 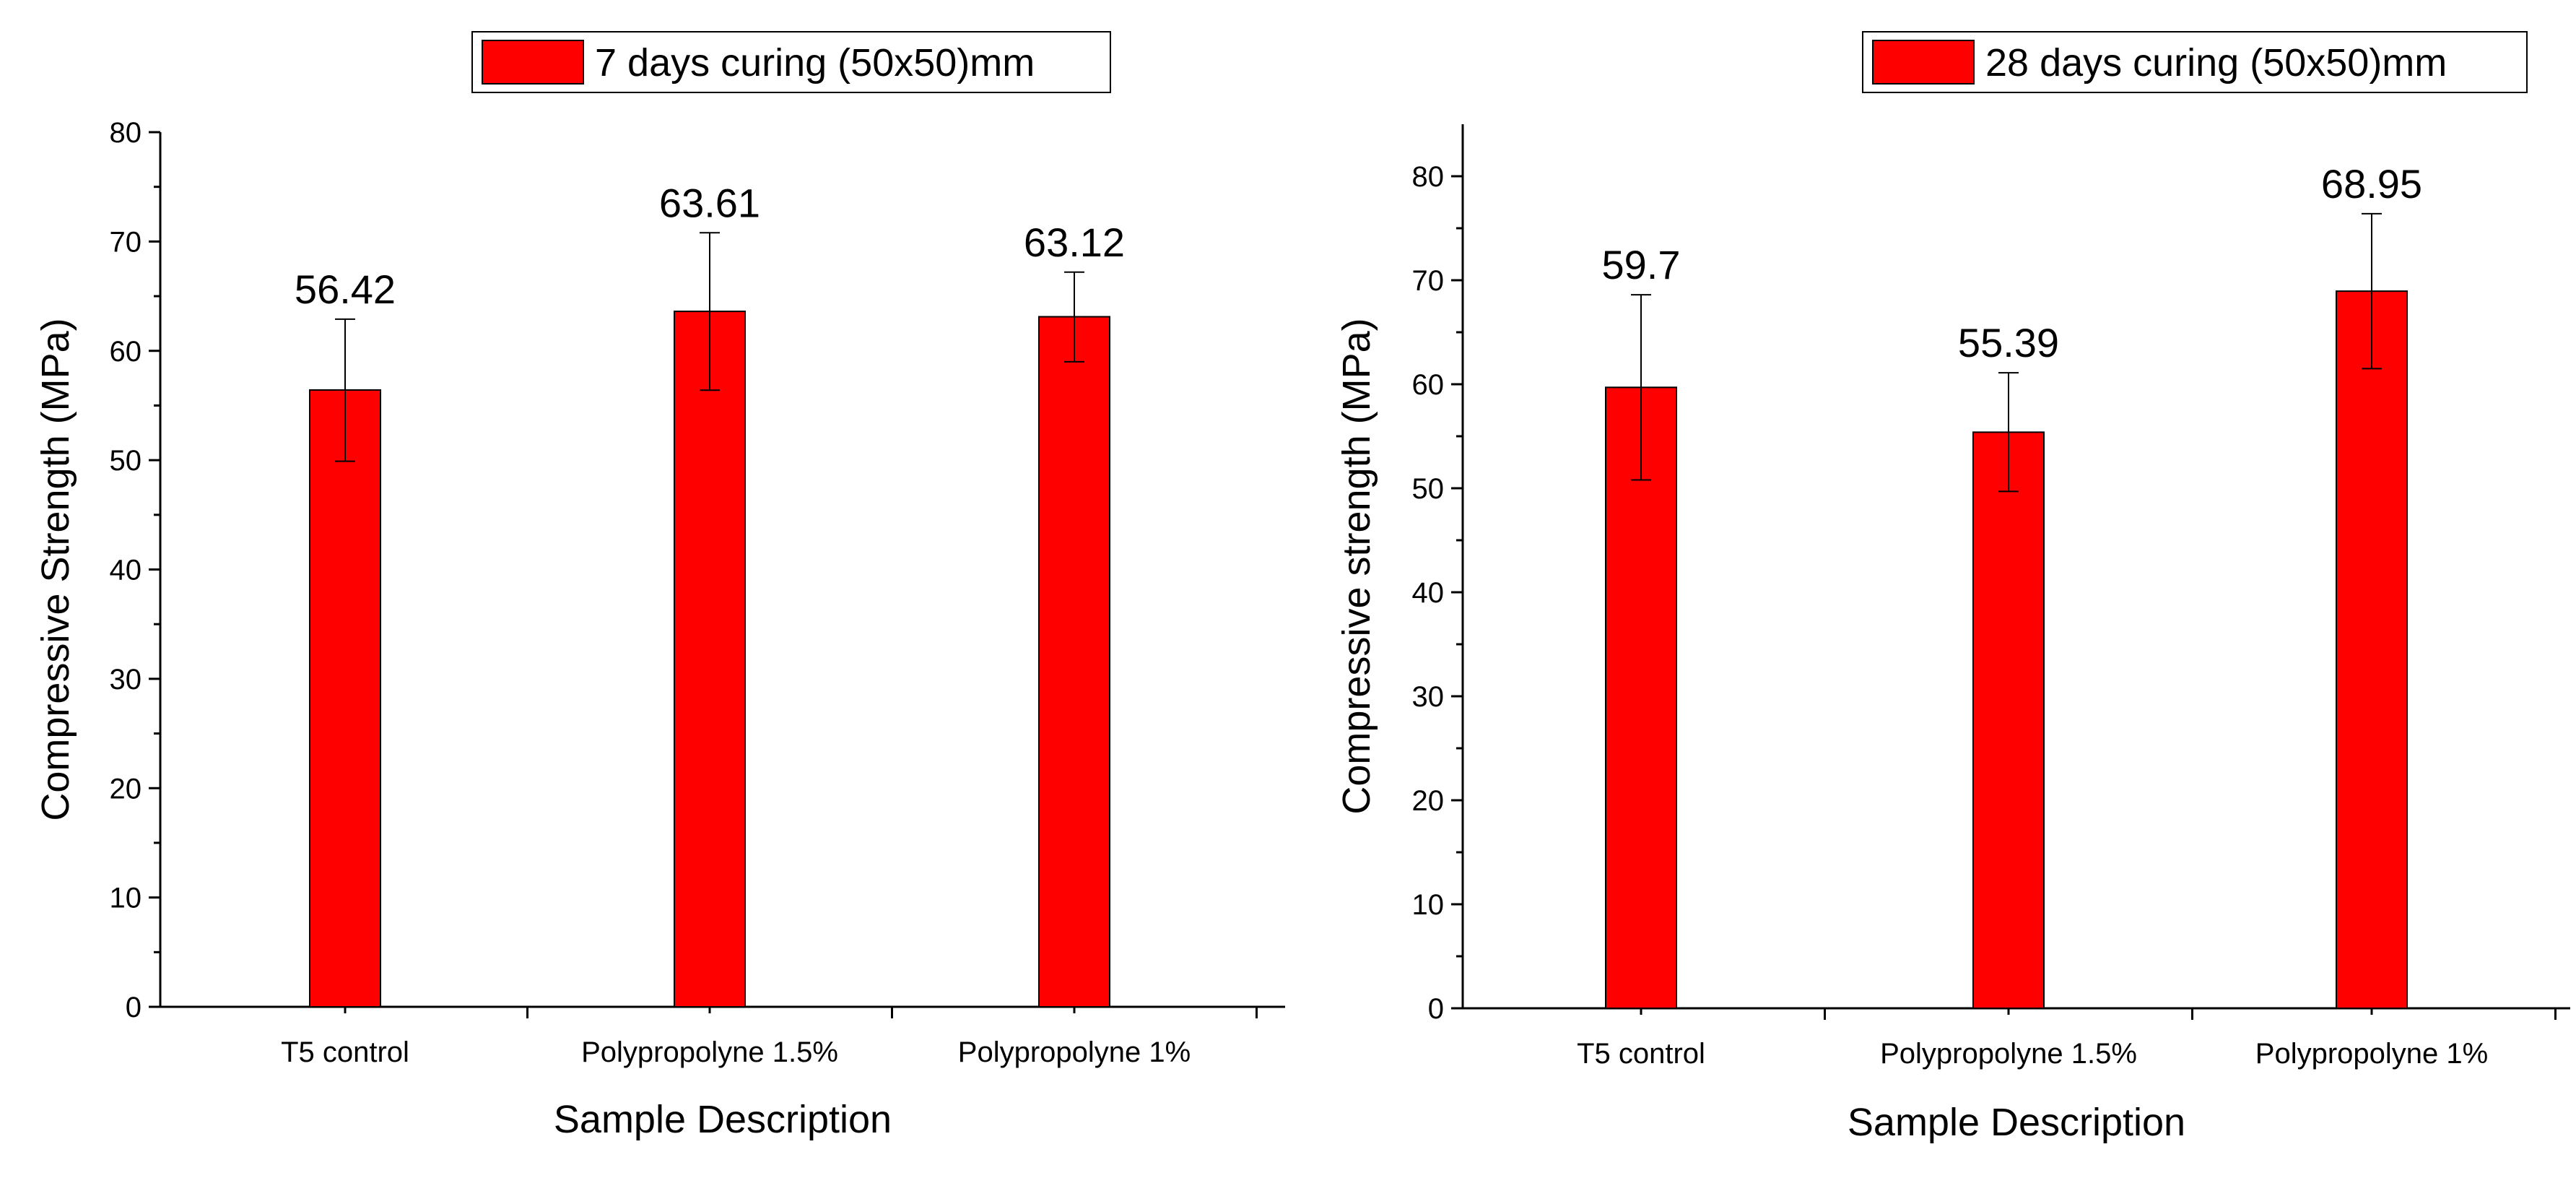 I want to click on legend-label: 7 days curing (50x50)mm, so click(x=815, y=63).